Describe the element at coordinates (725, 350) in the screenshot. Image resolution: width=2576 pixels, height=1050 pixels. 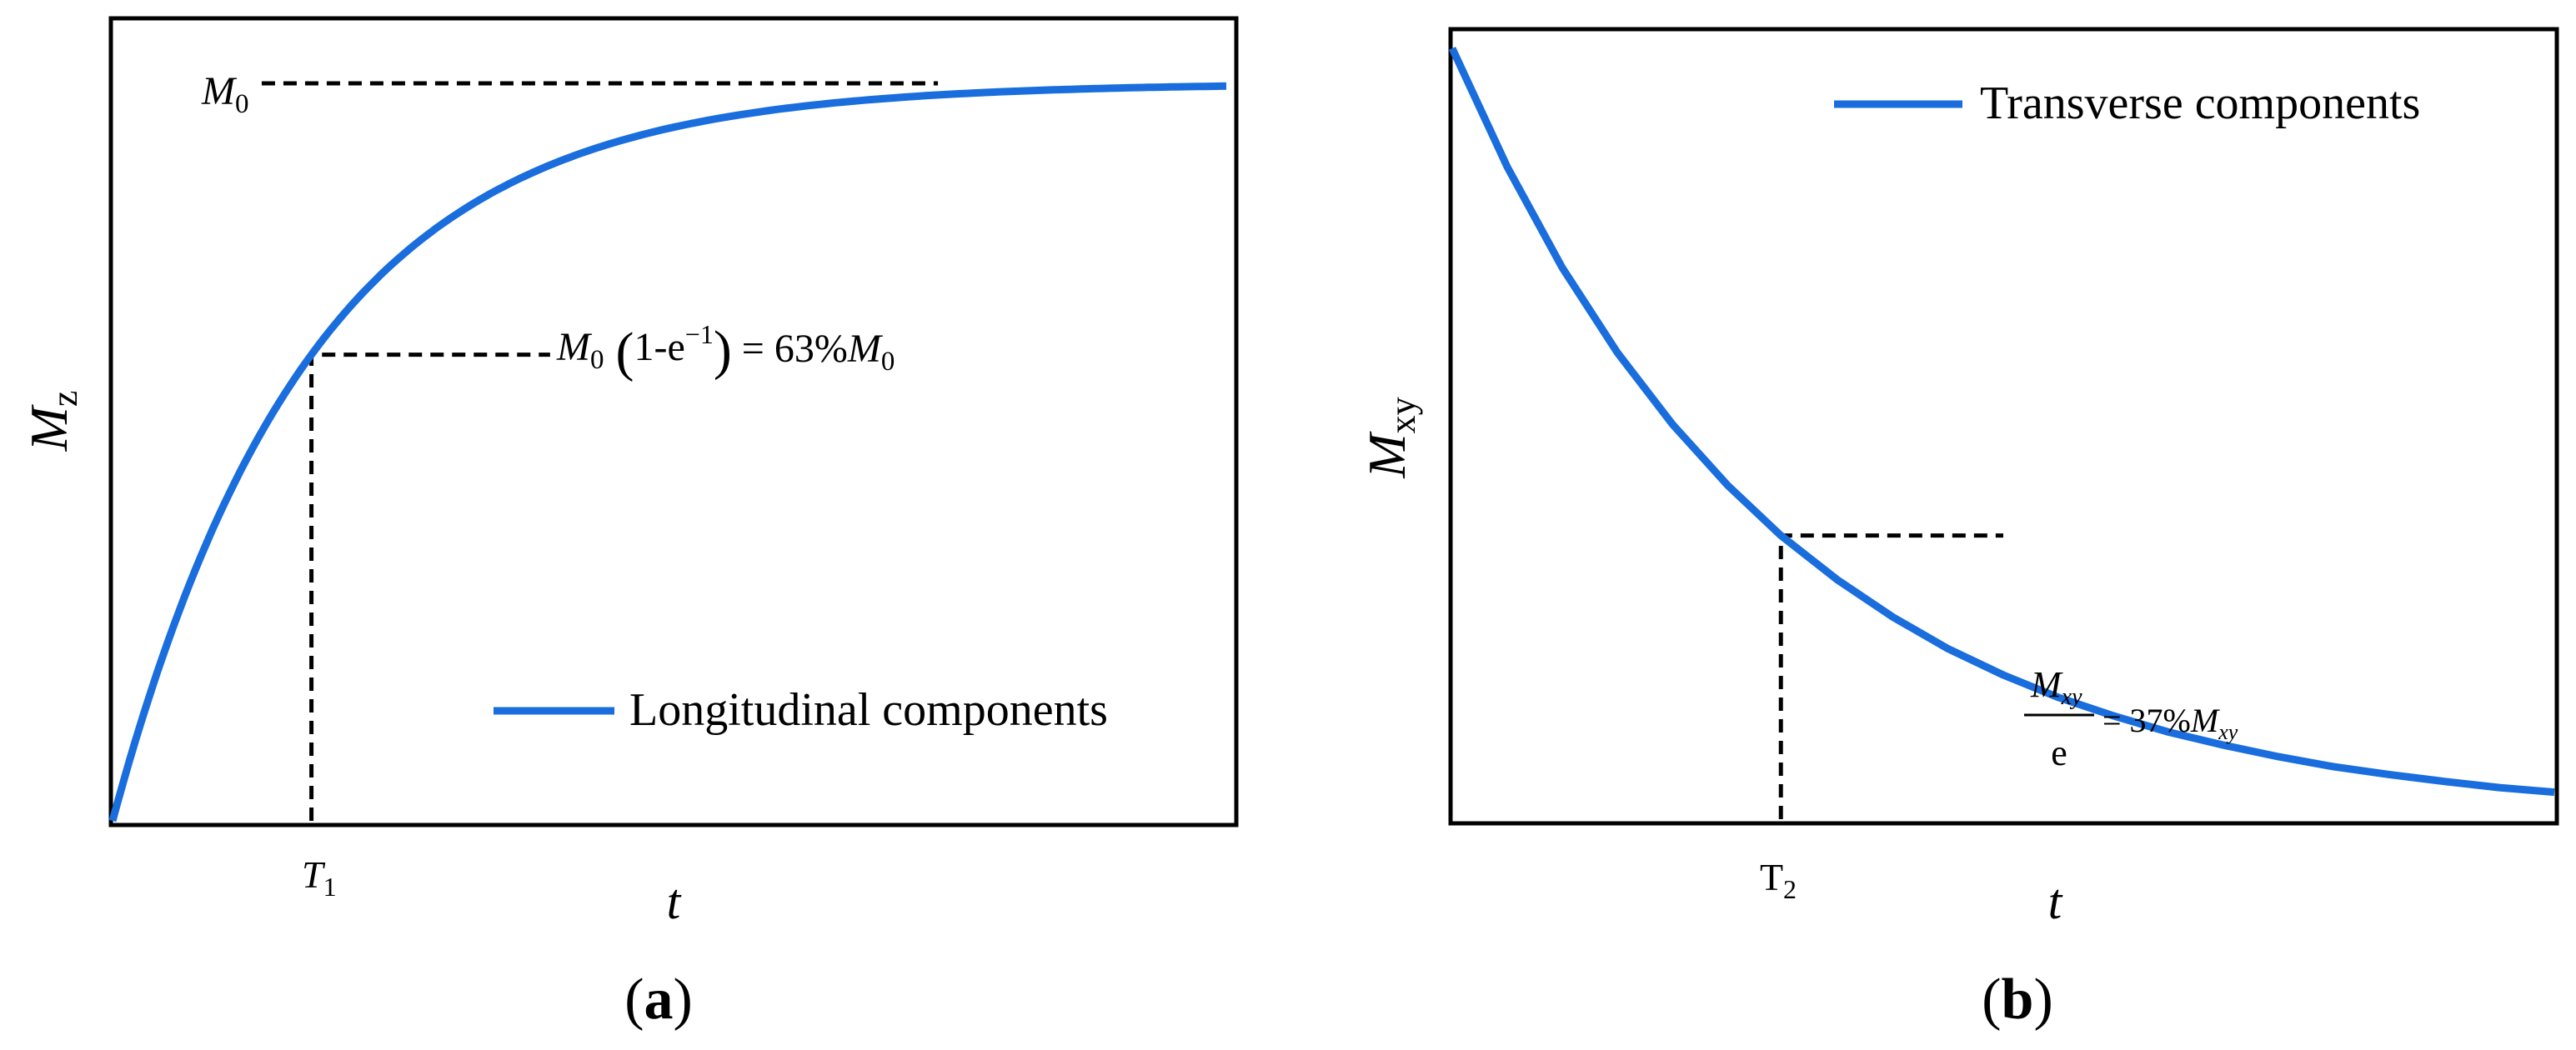
I see `t1-annotation-label: M0 (1-e−1) = 63%M0` at that location.